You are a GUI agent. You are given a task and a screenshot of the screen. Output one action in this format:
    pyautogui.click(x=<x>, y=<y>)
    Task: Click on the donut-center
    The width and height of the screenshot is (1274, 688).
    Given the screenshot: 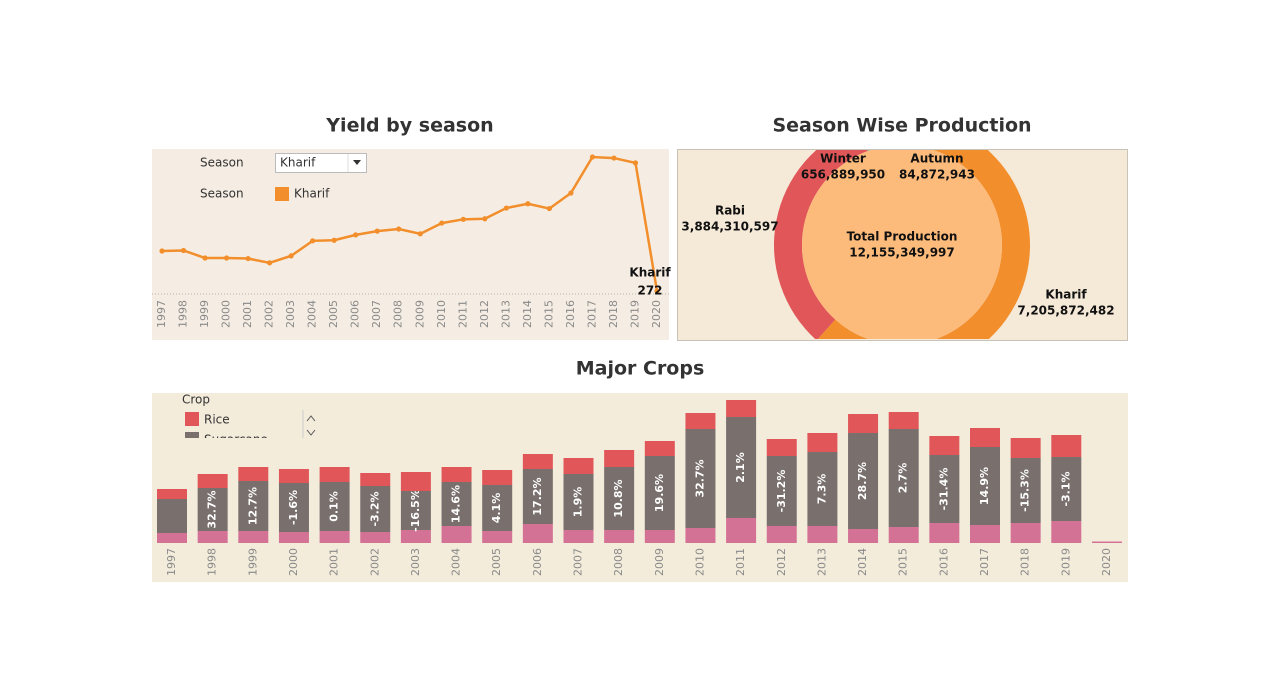 What is the action you would take?
    pyautogui.click(x=902, y=244)
    